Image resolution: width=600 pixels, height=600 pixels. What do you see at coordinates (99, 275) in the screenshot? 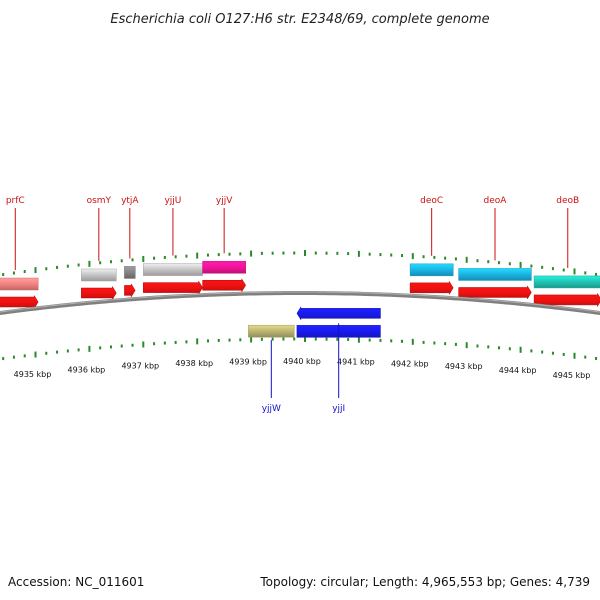
I see `gene-osmy` at bounding box center [99, 275].